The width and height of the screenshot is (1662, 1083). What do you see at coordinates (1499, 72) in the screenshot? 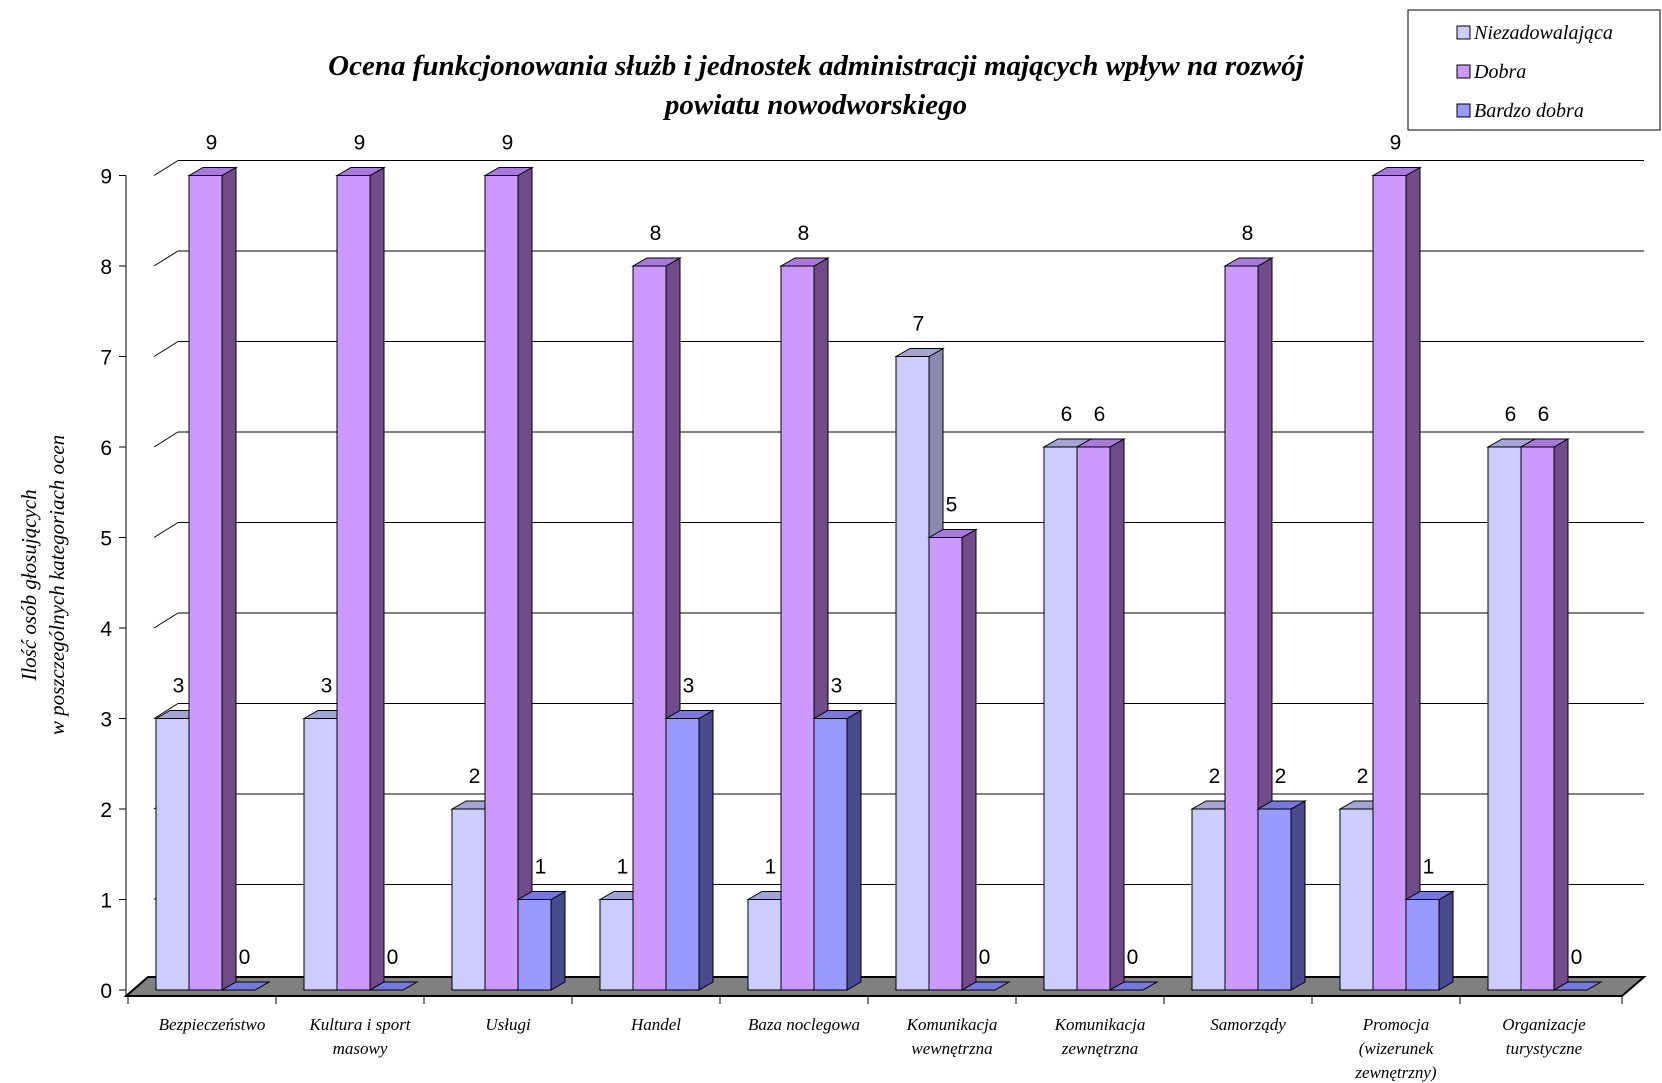
I see `legend-label: Dobra` at bounding box center [1499, 72].